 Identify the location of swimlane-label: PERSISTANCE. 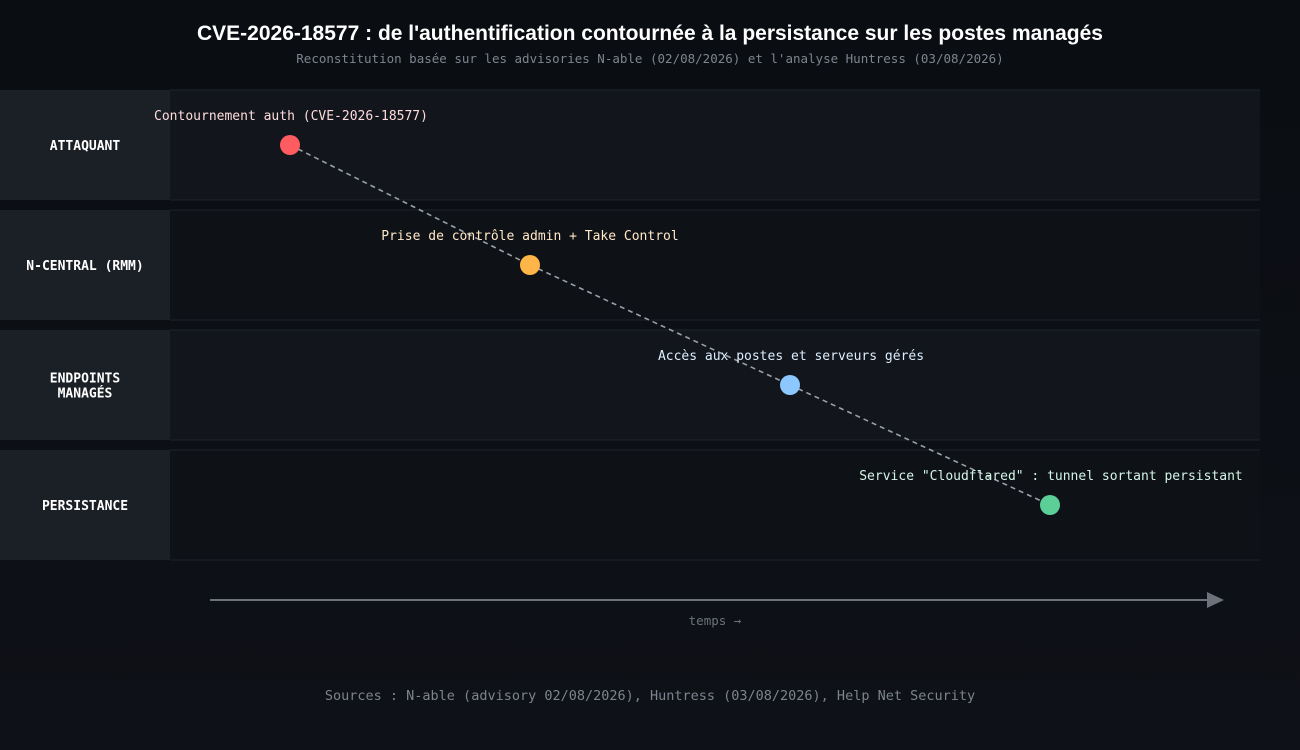
(85, 506).